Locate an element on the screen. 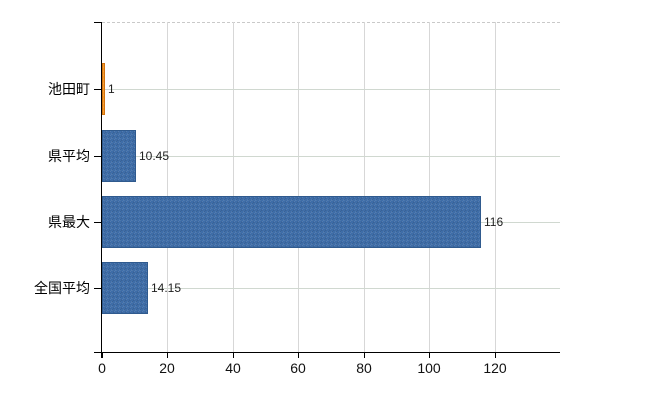 This screenshot has width=650, height=400. y-axis-end-tick is located at coordinates (98, 22).